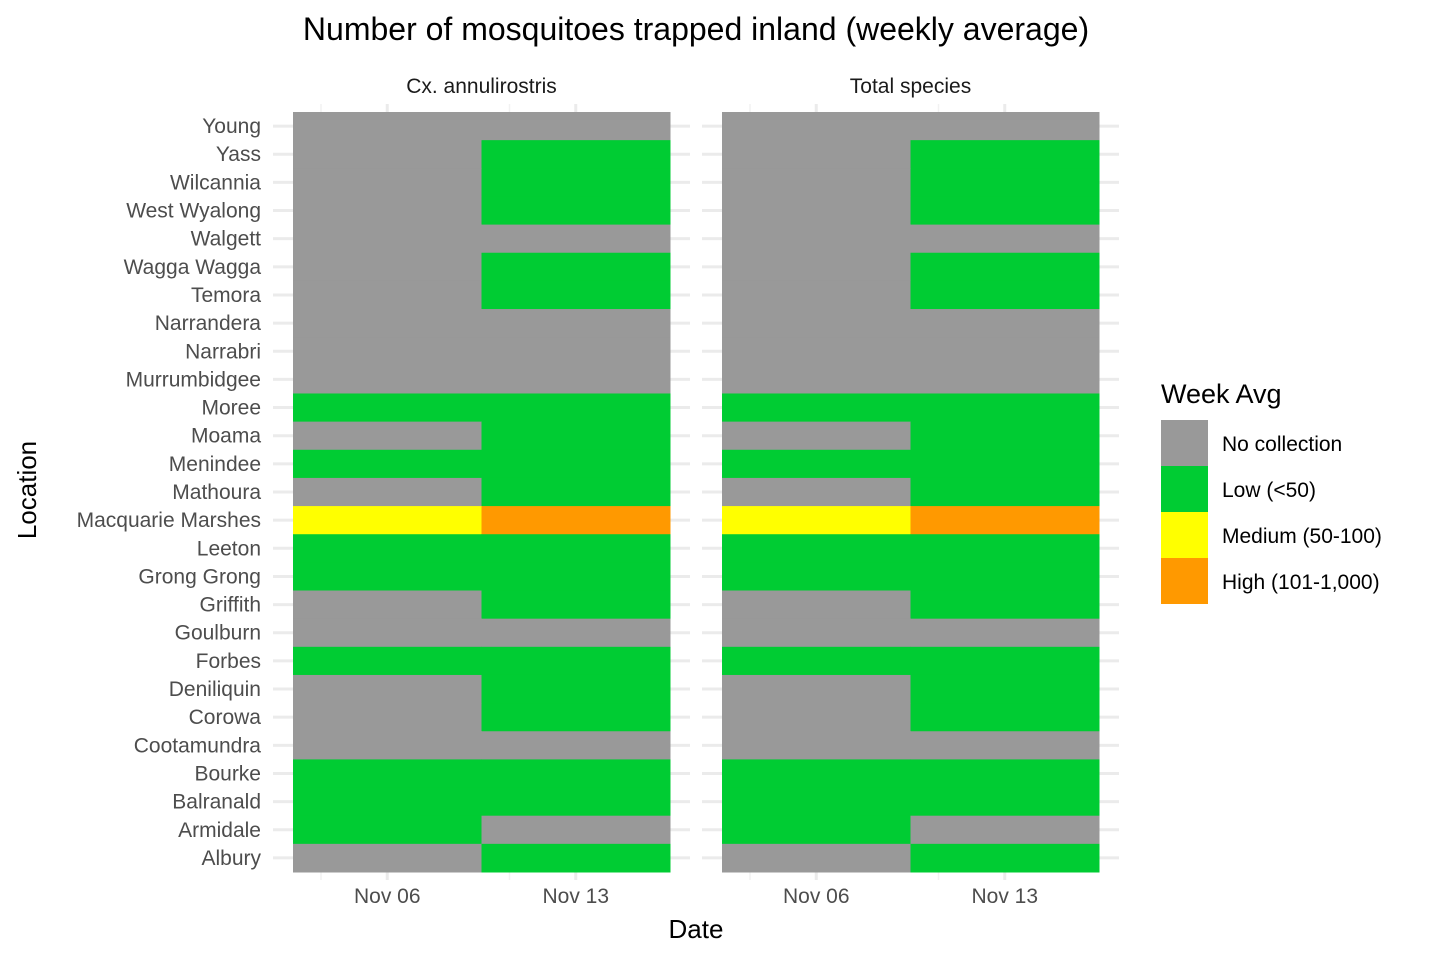  What do you see at coordinates (27, 490) in the screenshot?
I see `y-axis-title: Location` at bounding box center [27, 490].